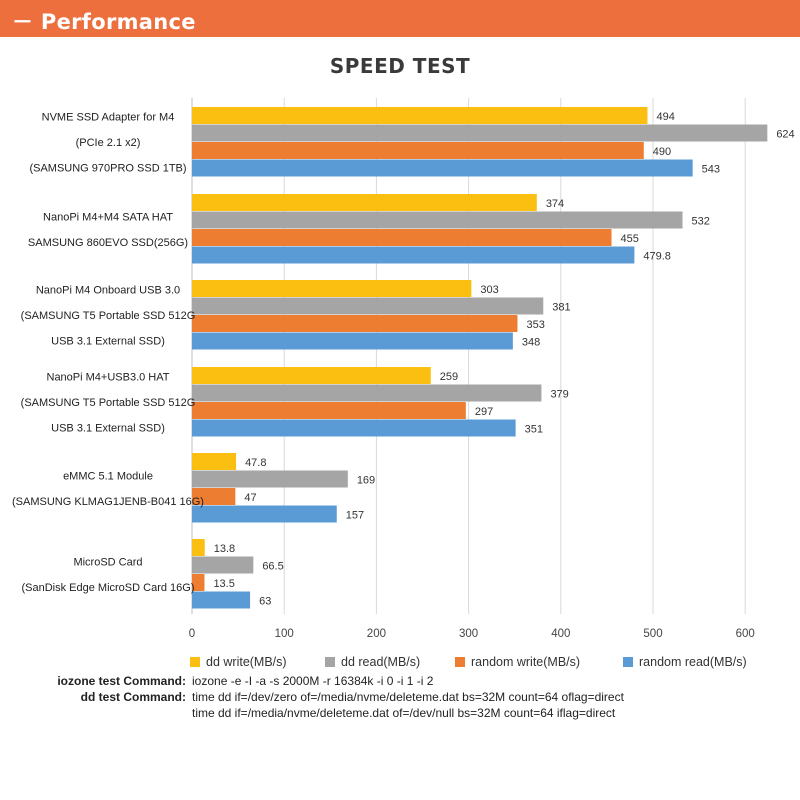 The height and width of the screenshot is (800, 800). I want to click on x-tick-label: 400, so click(560, 634).